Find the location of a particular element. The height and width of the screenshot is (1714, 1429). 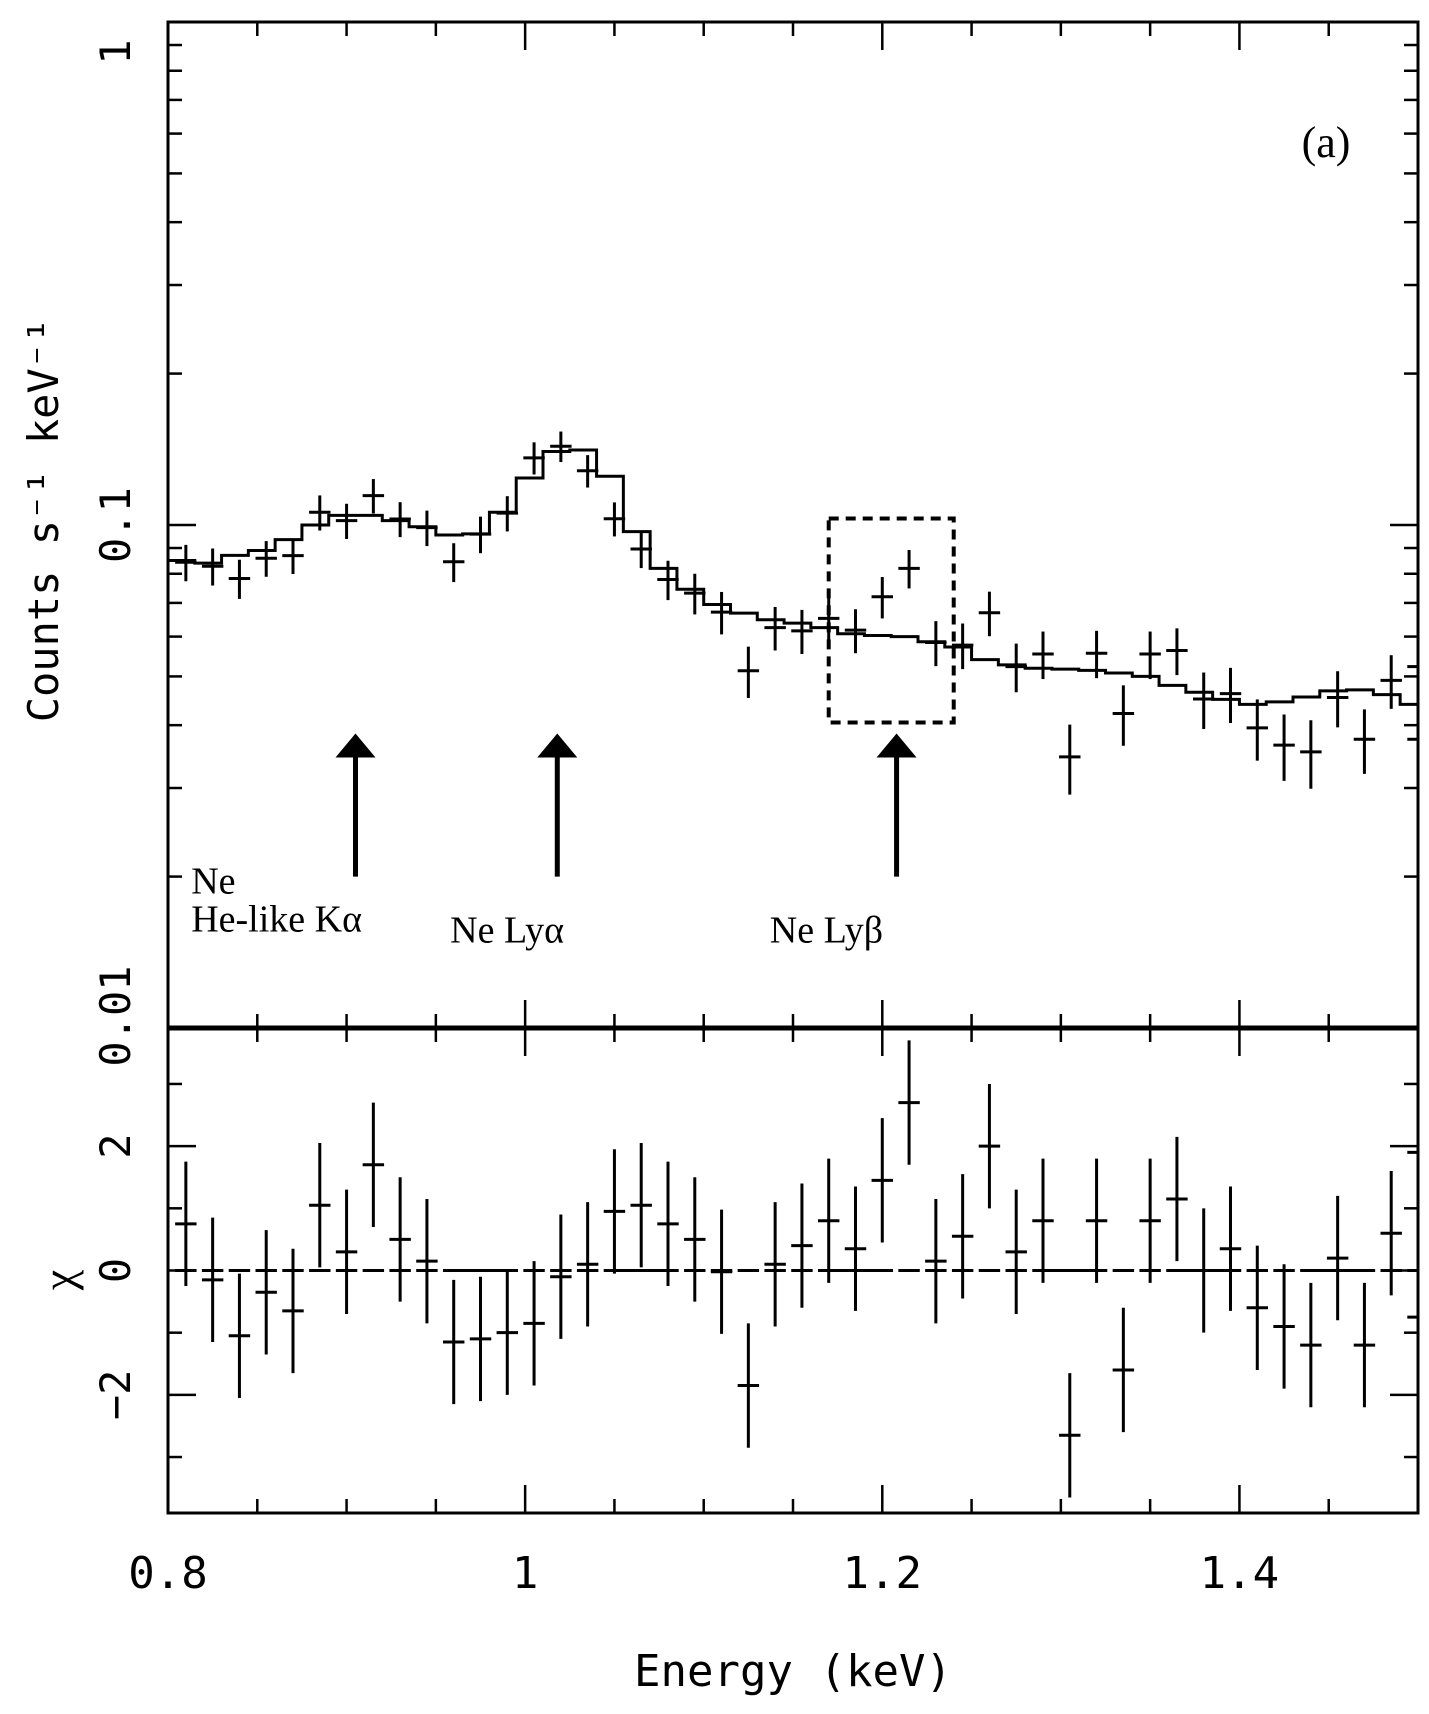

residuals-y-tick-label: 0 is located at coordinates (115, 1270).